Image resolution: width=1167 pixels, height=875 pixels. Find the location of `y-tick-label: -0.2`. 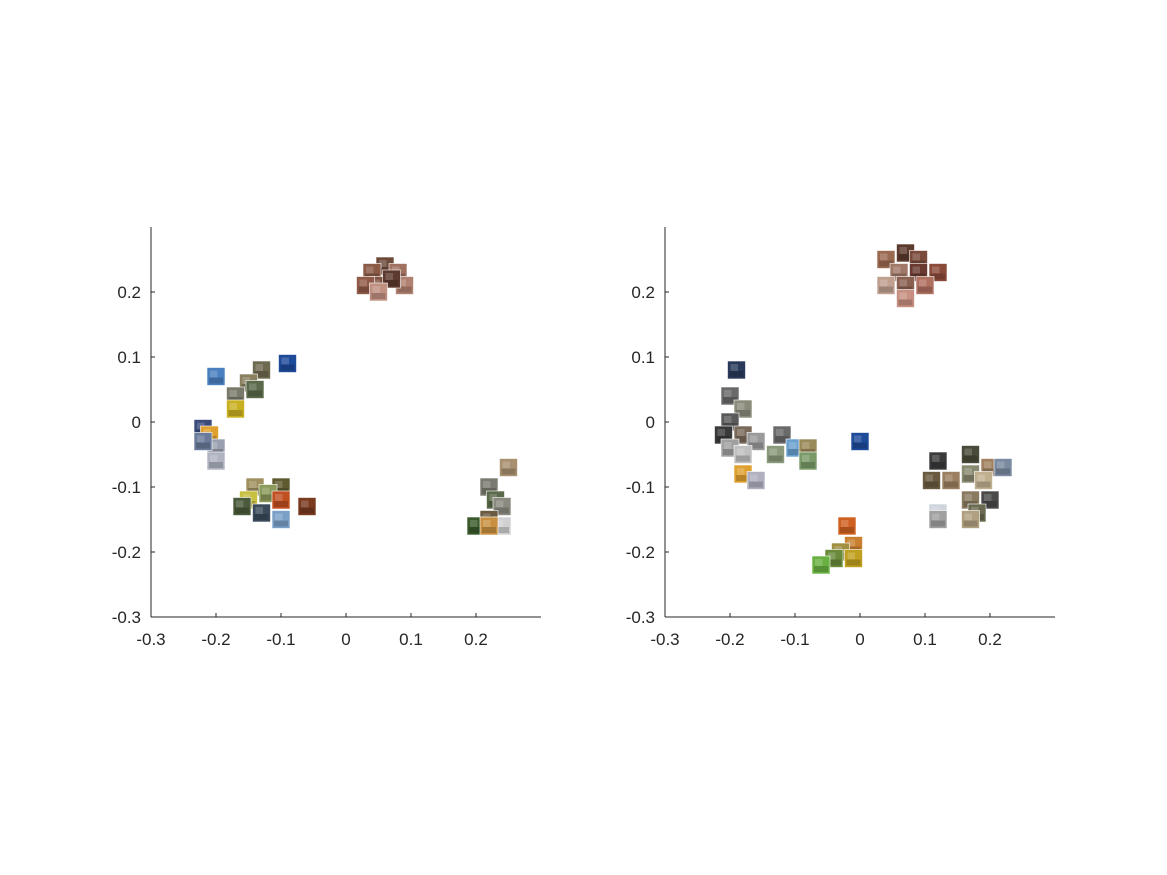

y-tick-label: -0.2 is located at coordinates (640, 552).